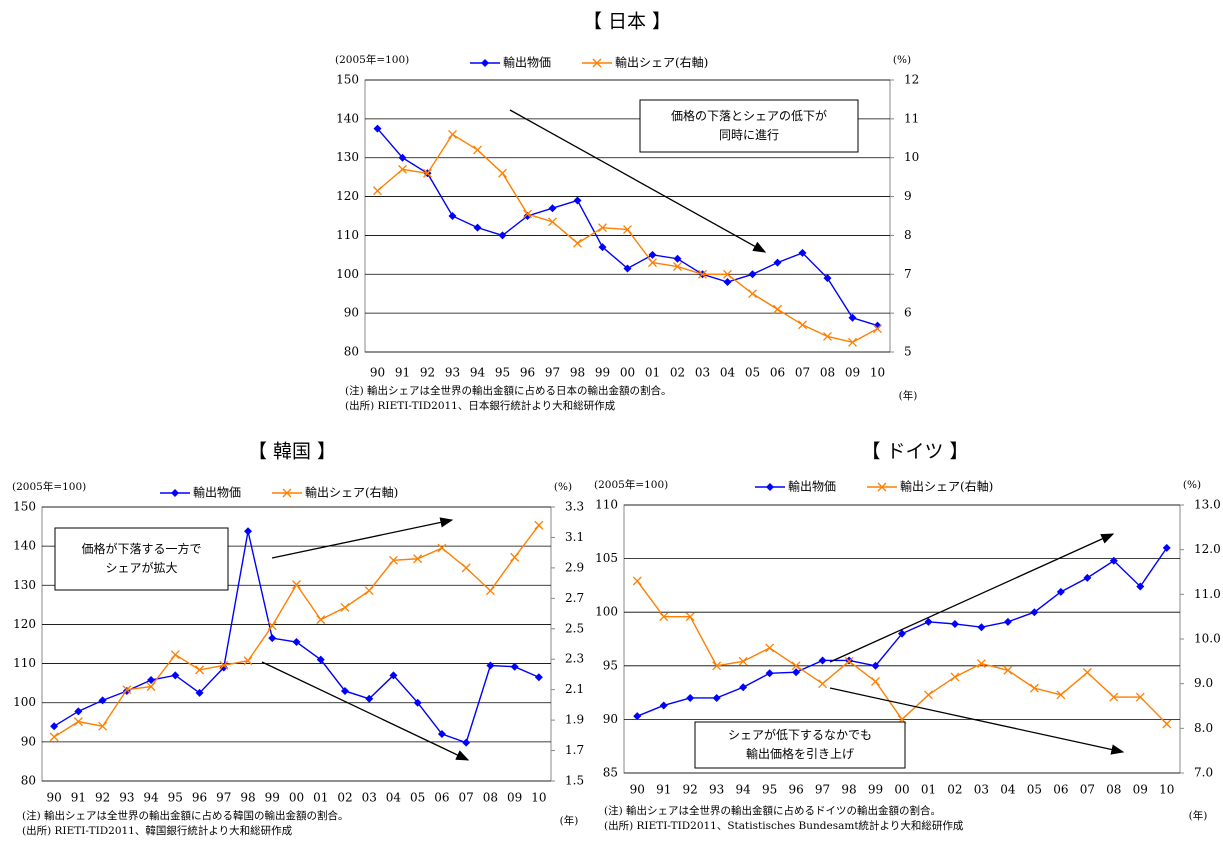  Describe the element at coordinates (574, 689) in the screenshot. I see `y2-tick-label: 2.1` at that location.